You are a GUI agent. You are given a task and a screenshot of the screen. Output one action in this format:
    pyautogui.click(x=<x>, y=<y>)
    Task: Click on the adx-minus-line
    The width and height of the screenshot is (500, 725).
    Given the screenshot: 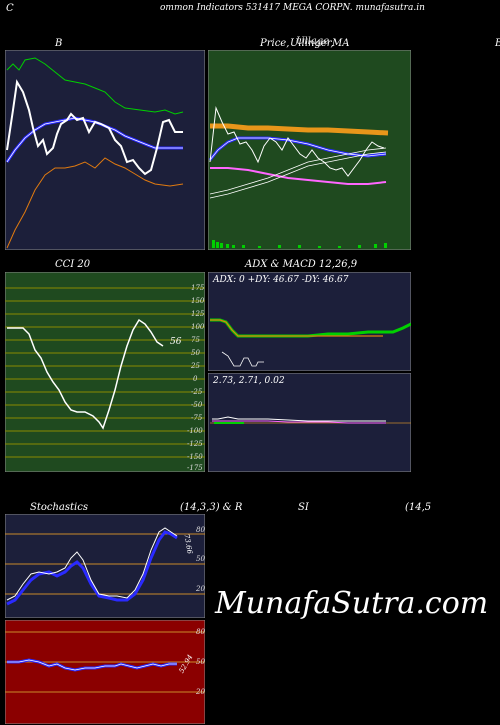 What is the action you would take?
    pyautogui.click(x=296, y=328)
    